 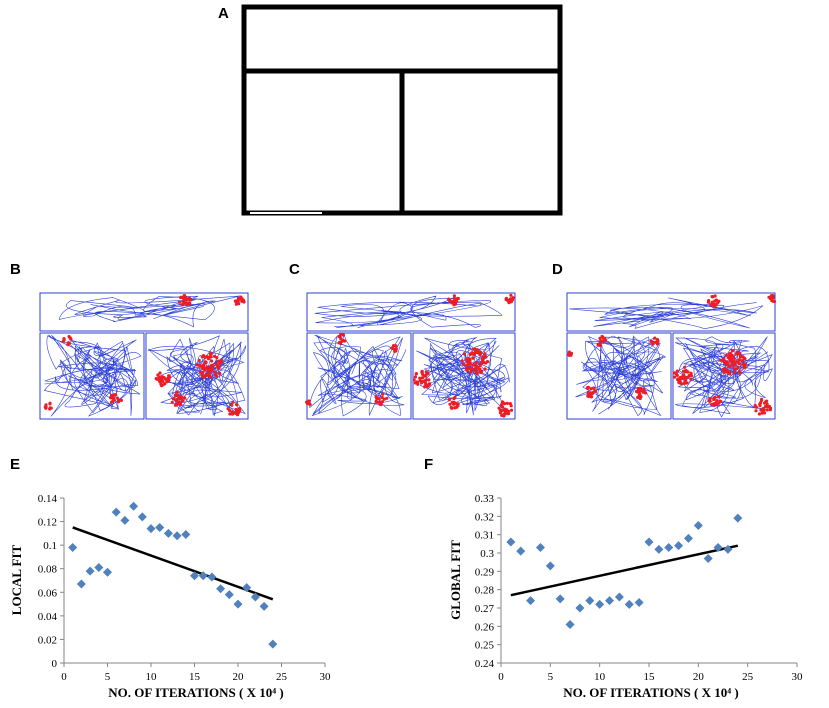 What do you see at coordinates (484, 517) in the screenshot?
I see `y-tick-label: 0.32` at bounding box center [484, 517].